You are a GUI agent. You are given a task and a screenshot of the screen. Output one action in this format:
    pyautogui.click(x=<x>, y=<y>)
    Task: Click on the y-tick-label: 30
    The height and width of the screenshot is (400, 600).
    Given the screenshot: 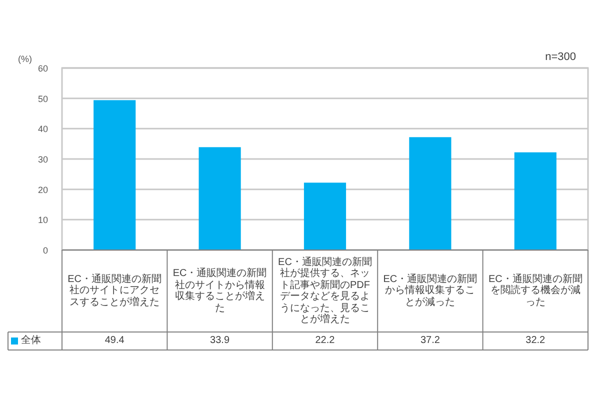 What is the action you would take?
    pyautogui.click(x=43, y=159)
    